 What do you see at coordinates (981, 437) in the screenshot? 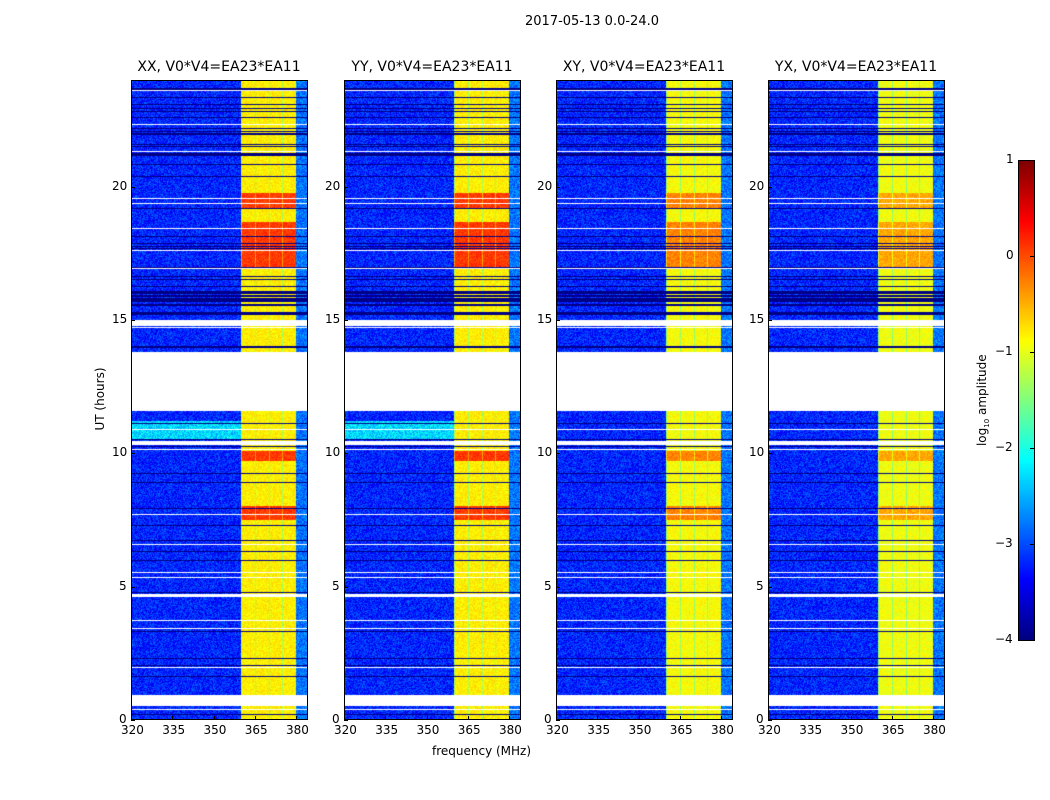
I see `colorbar-label-main: log` at bounding box center [981, 437].